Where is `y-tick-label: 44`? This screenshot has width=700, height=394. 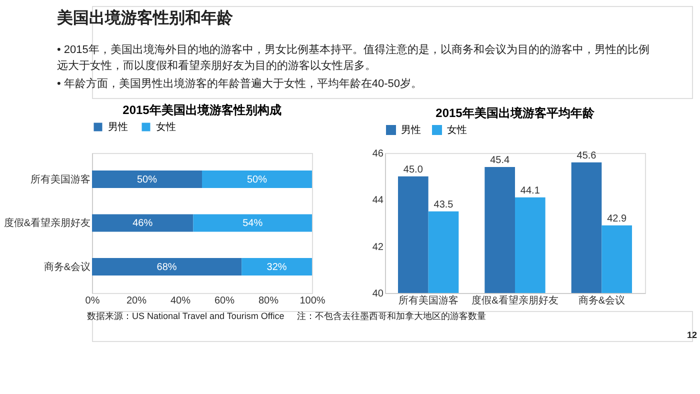 y-tick-label: 44 is located at coordinates (378, 200).